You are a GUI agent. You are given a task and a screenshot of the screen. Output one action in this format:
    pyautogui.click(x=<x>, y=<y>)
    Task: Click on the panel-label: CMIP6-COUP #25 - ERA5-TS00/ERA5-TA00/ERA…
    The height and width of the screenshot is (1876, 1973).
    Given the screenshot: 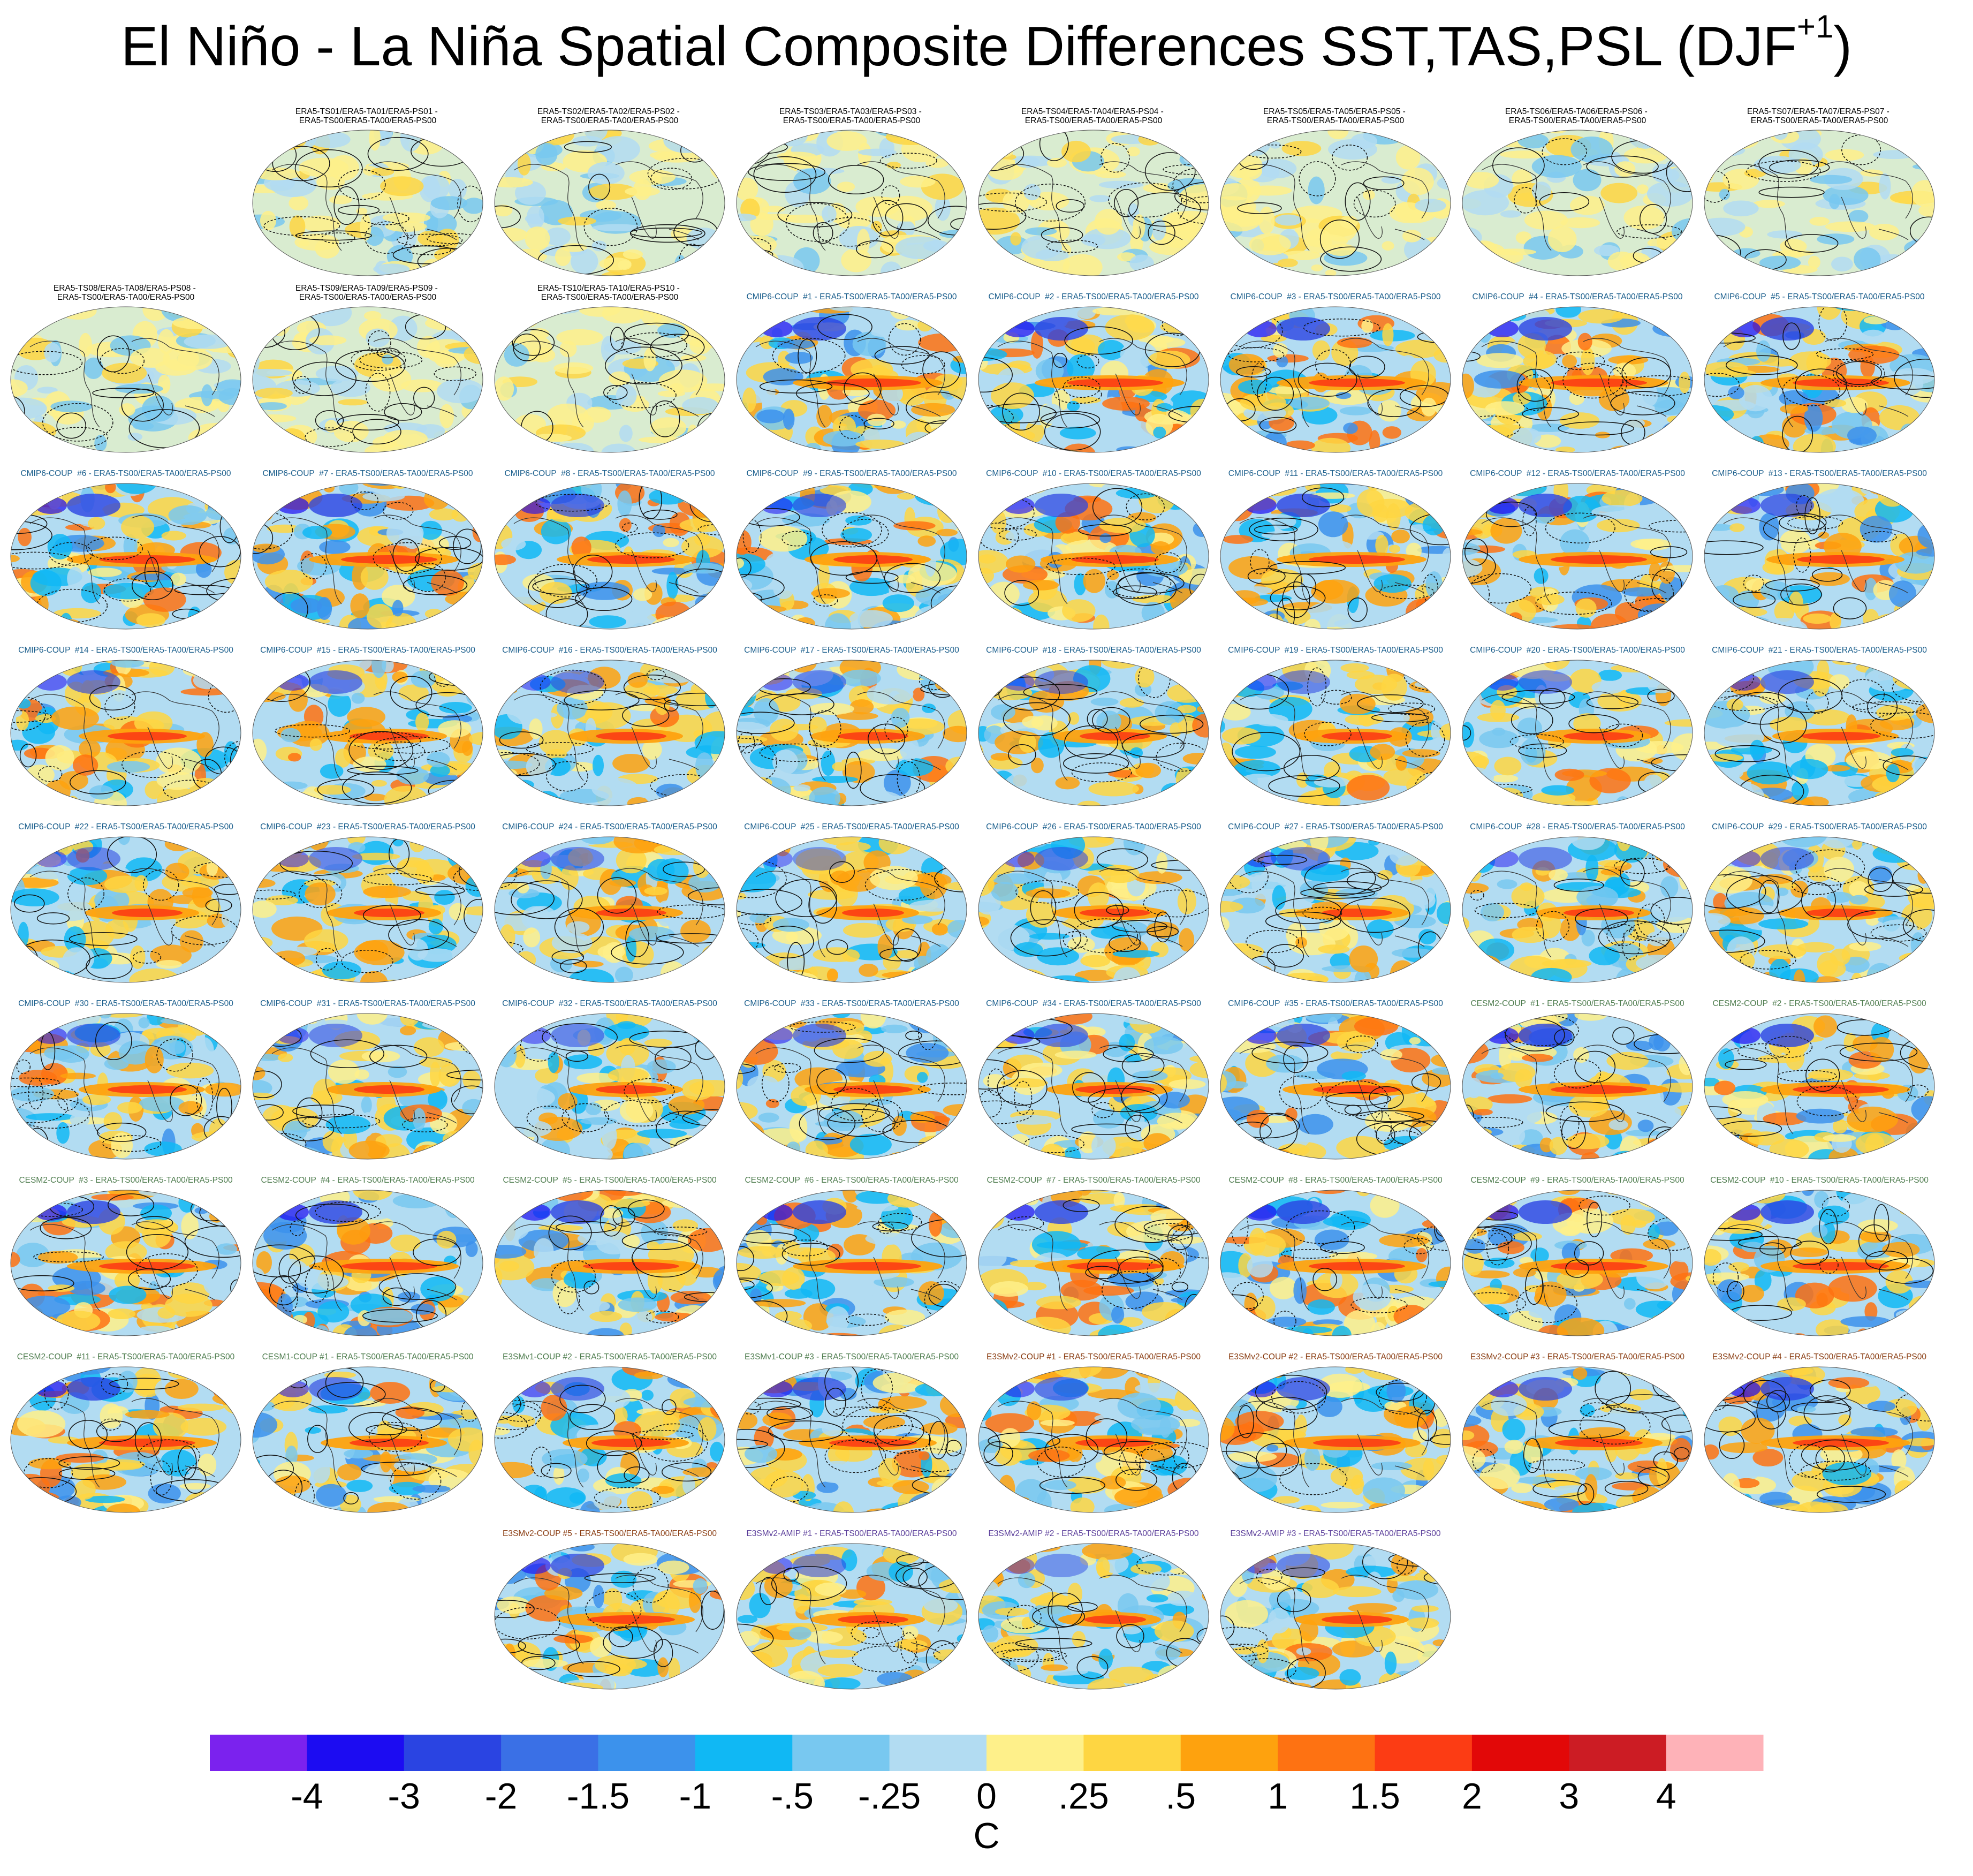 What is the action you would take?
    pyautogui.click(x=851, y=826)
    